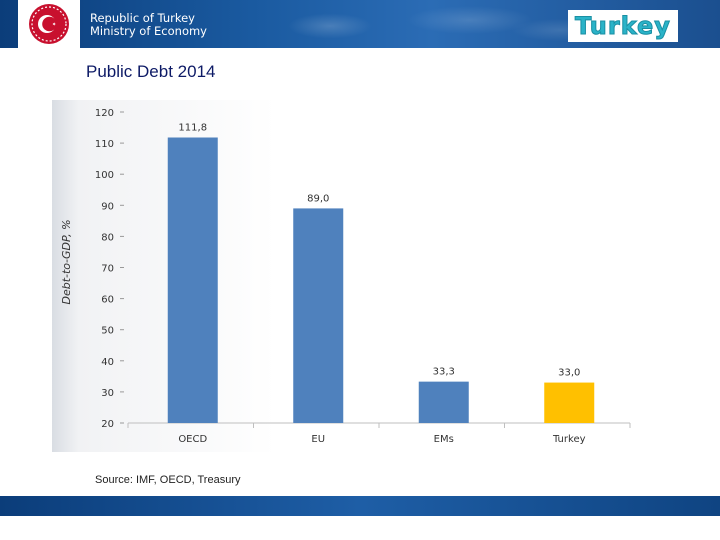 Image resolution: width=720 pixels, height=540 pixels. Describe the element at coordinates (107, 237) in the screenshot. I see `y-tick-label: 80` at that location.